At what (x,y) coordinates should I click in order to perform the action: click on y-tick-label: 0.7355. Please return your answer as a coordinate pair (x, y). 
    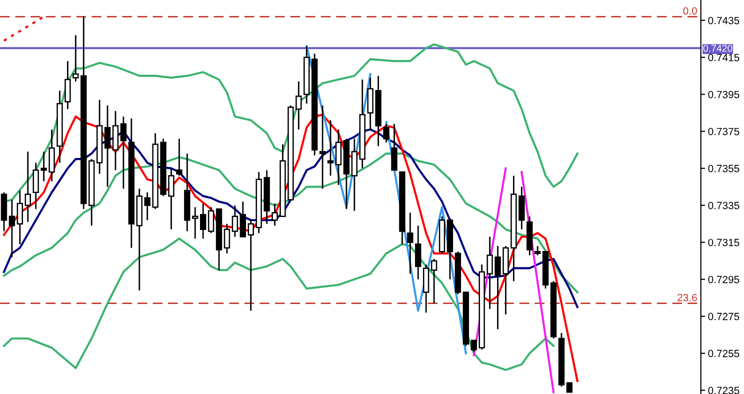
    Looking at the image, I should click on (724, 168).